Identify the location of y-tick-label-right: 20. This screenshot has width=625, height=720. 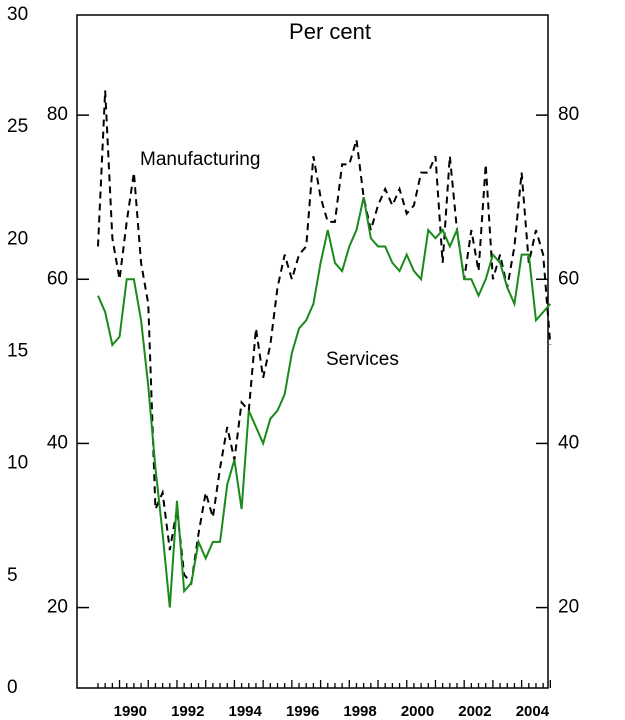
(568, 607).